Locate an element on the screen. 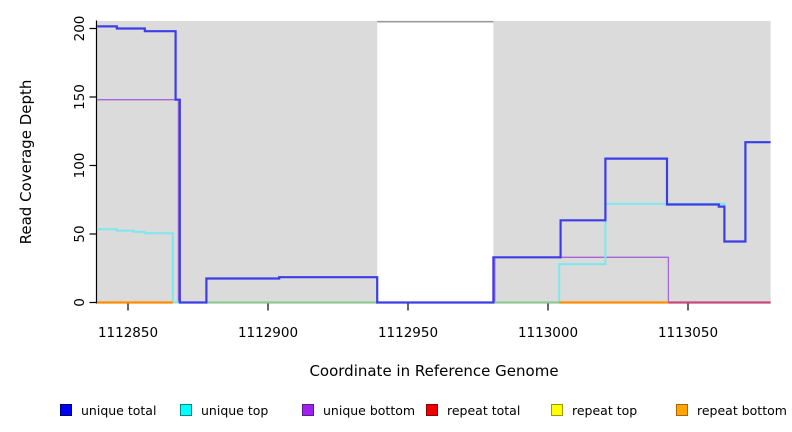 The width and height of the screenshot is (792, 432). y-tick-label: 0 is located at coordinates (80, 302).